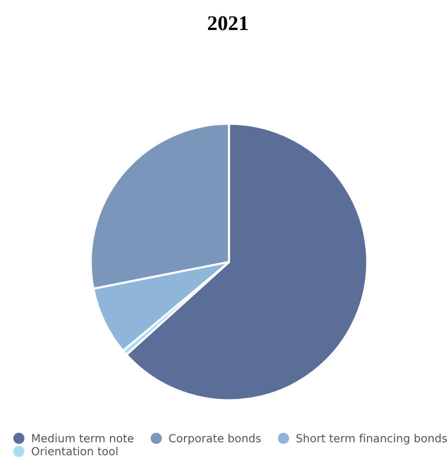 Image resolution: width=447 pixels, height=463 pixels. What do you see at coordinates (371, 439) in the screenshot?
I see `legend-label: Short term financing bonds` at bounding box center [371, 439].